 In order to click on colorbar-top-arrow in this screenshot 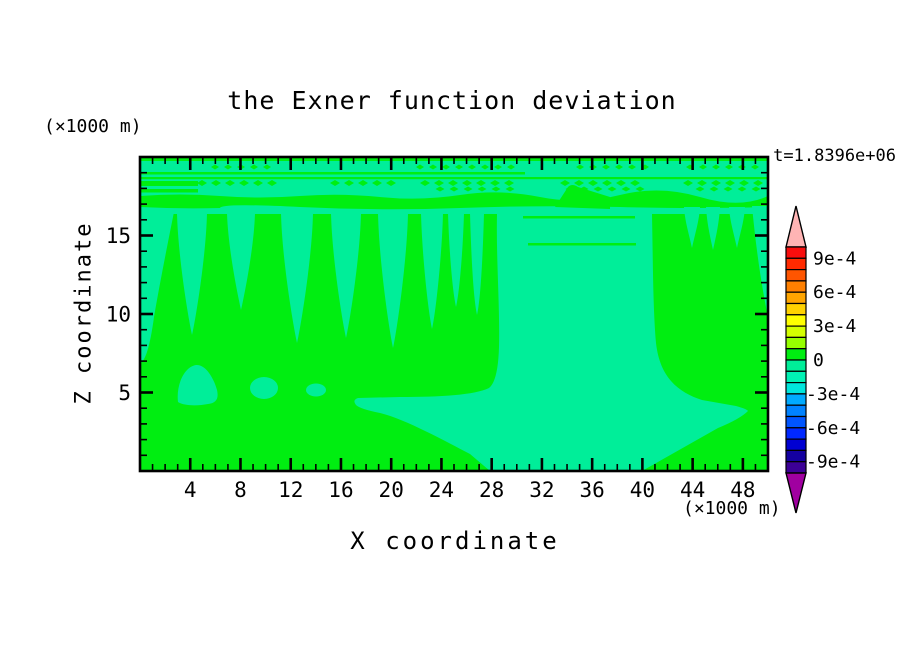, I will do `click(796, 226)`.